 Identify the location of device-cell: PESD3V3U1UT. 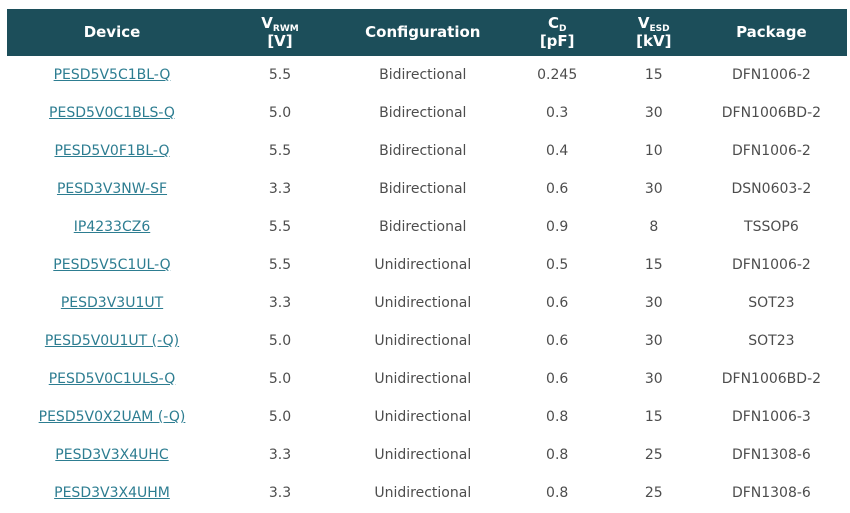
(112, 303).